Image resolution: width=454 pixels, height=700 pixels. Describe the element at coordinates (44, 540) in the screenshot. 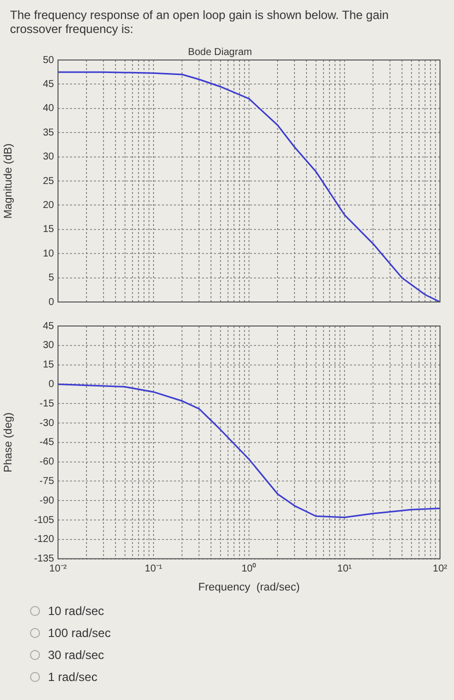

I see `y-tick-label: -120` at that location.